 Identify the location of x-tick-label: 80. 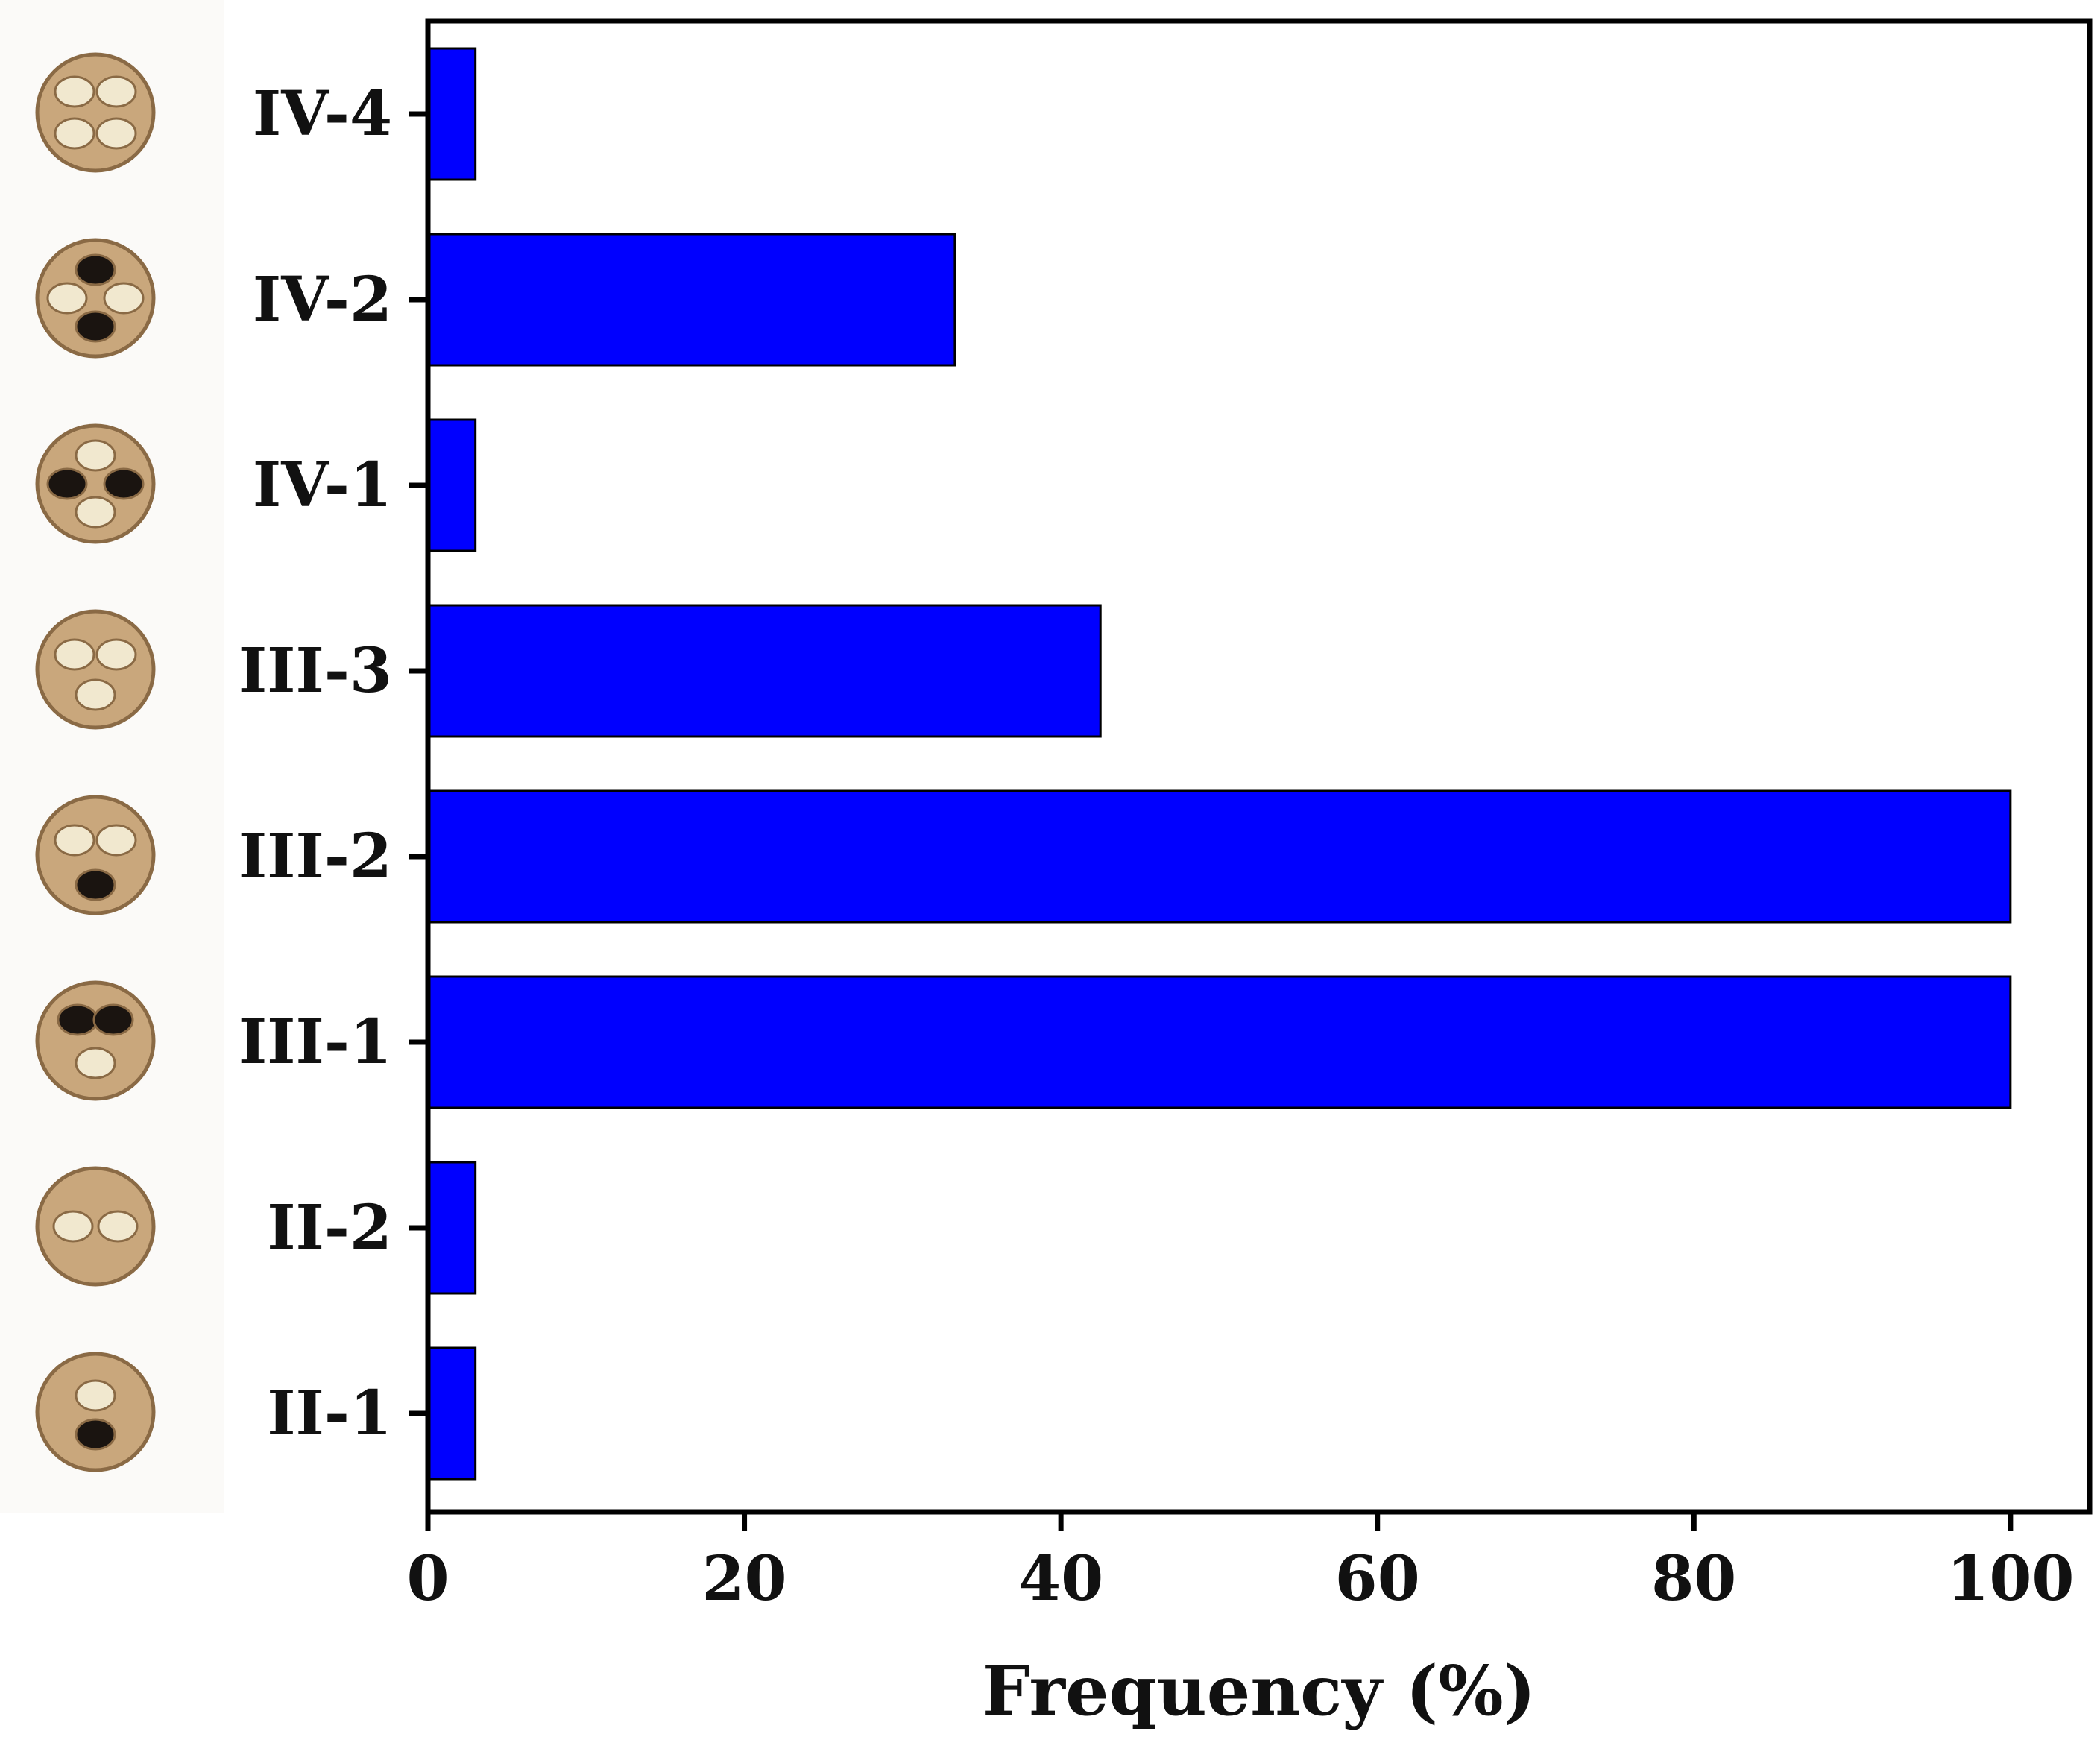
(1693, 1579).